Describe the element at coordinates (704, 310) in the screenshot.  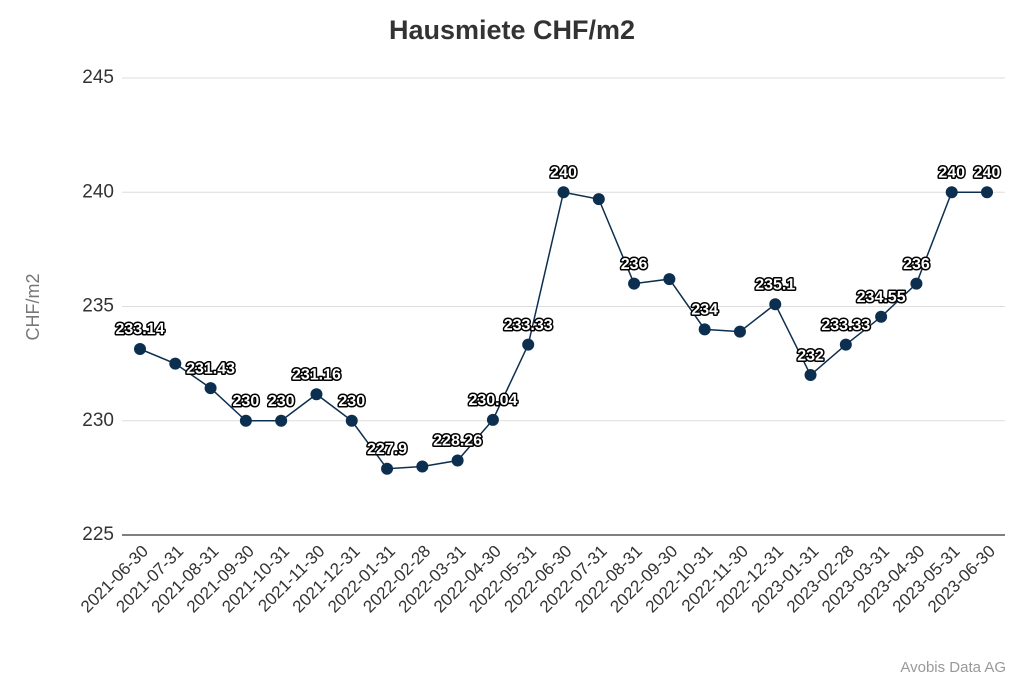
I see `data-label: 234` at that location.